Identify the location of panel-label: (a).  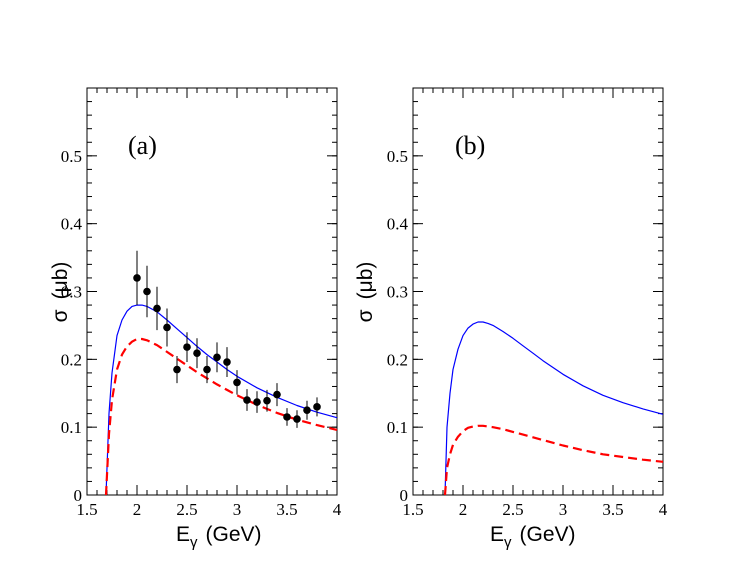
(142, 145).